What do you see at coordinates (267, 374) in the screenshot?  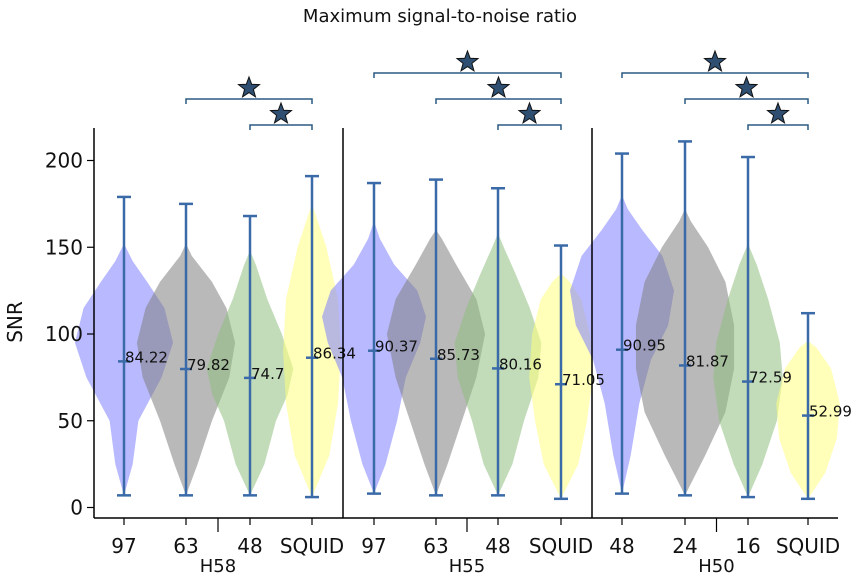 I see `median-value-label: 74.7` at bounding box center [267, 374].